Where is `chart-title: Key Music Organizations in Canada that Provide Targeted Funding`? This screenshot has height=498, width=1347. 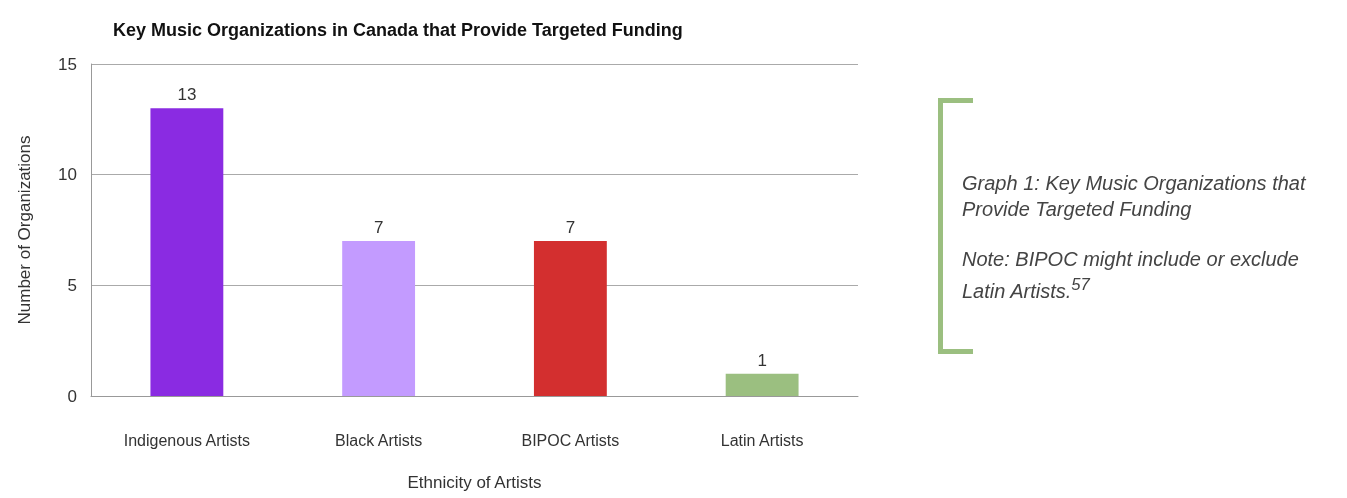
chart-title: Key Music Organizations in Canada that Provide Targeted Funding is located at coordinates (398, 30).